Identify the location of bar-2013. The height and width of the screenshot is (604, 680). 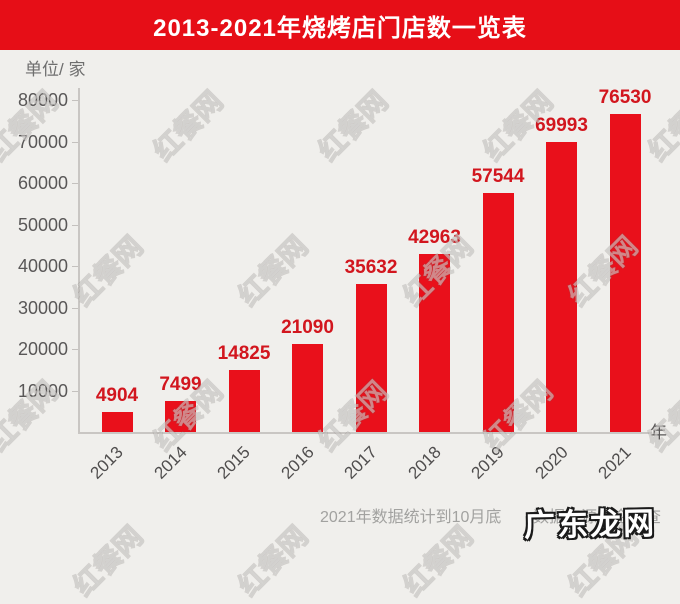
(117, 421).